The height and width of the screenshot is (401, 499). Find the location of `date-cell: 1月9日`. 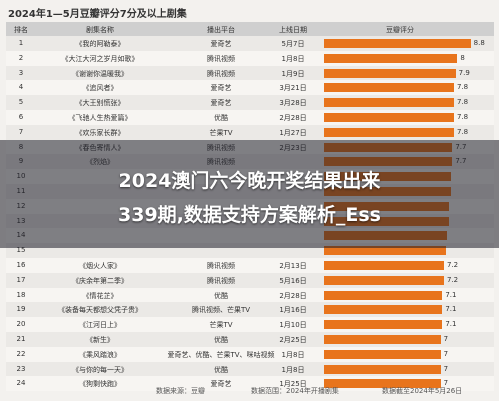

date-cell: 1月9日 is located at coordinates (293, 73).